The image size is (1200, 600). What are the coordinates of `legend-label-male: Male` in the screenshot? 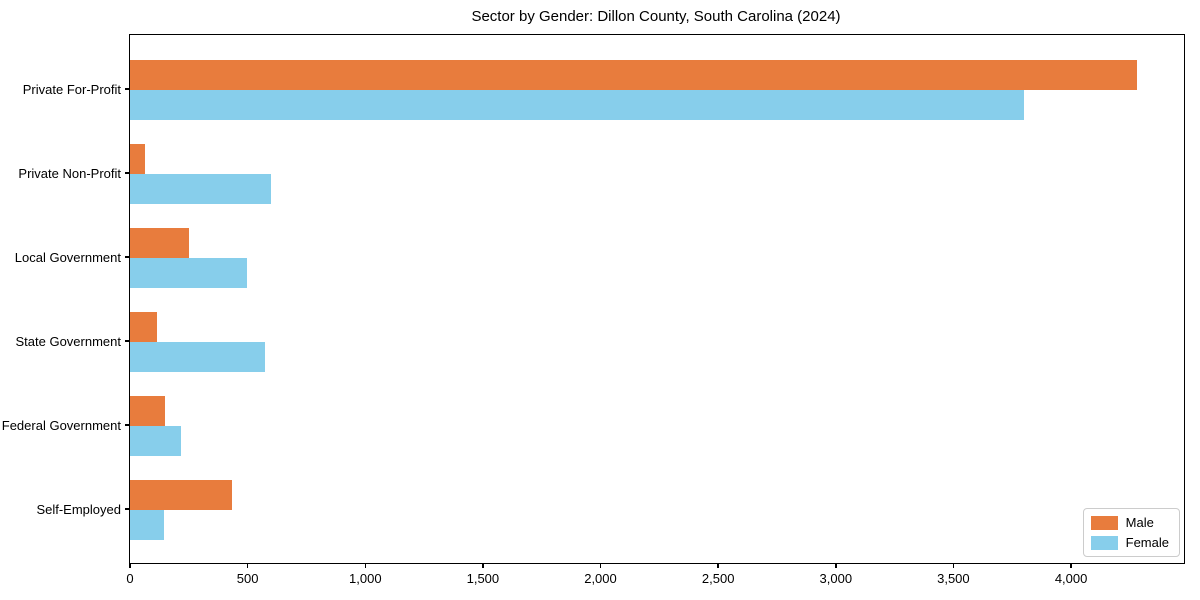 It's located at (1139, 522).